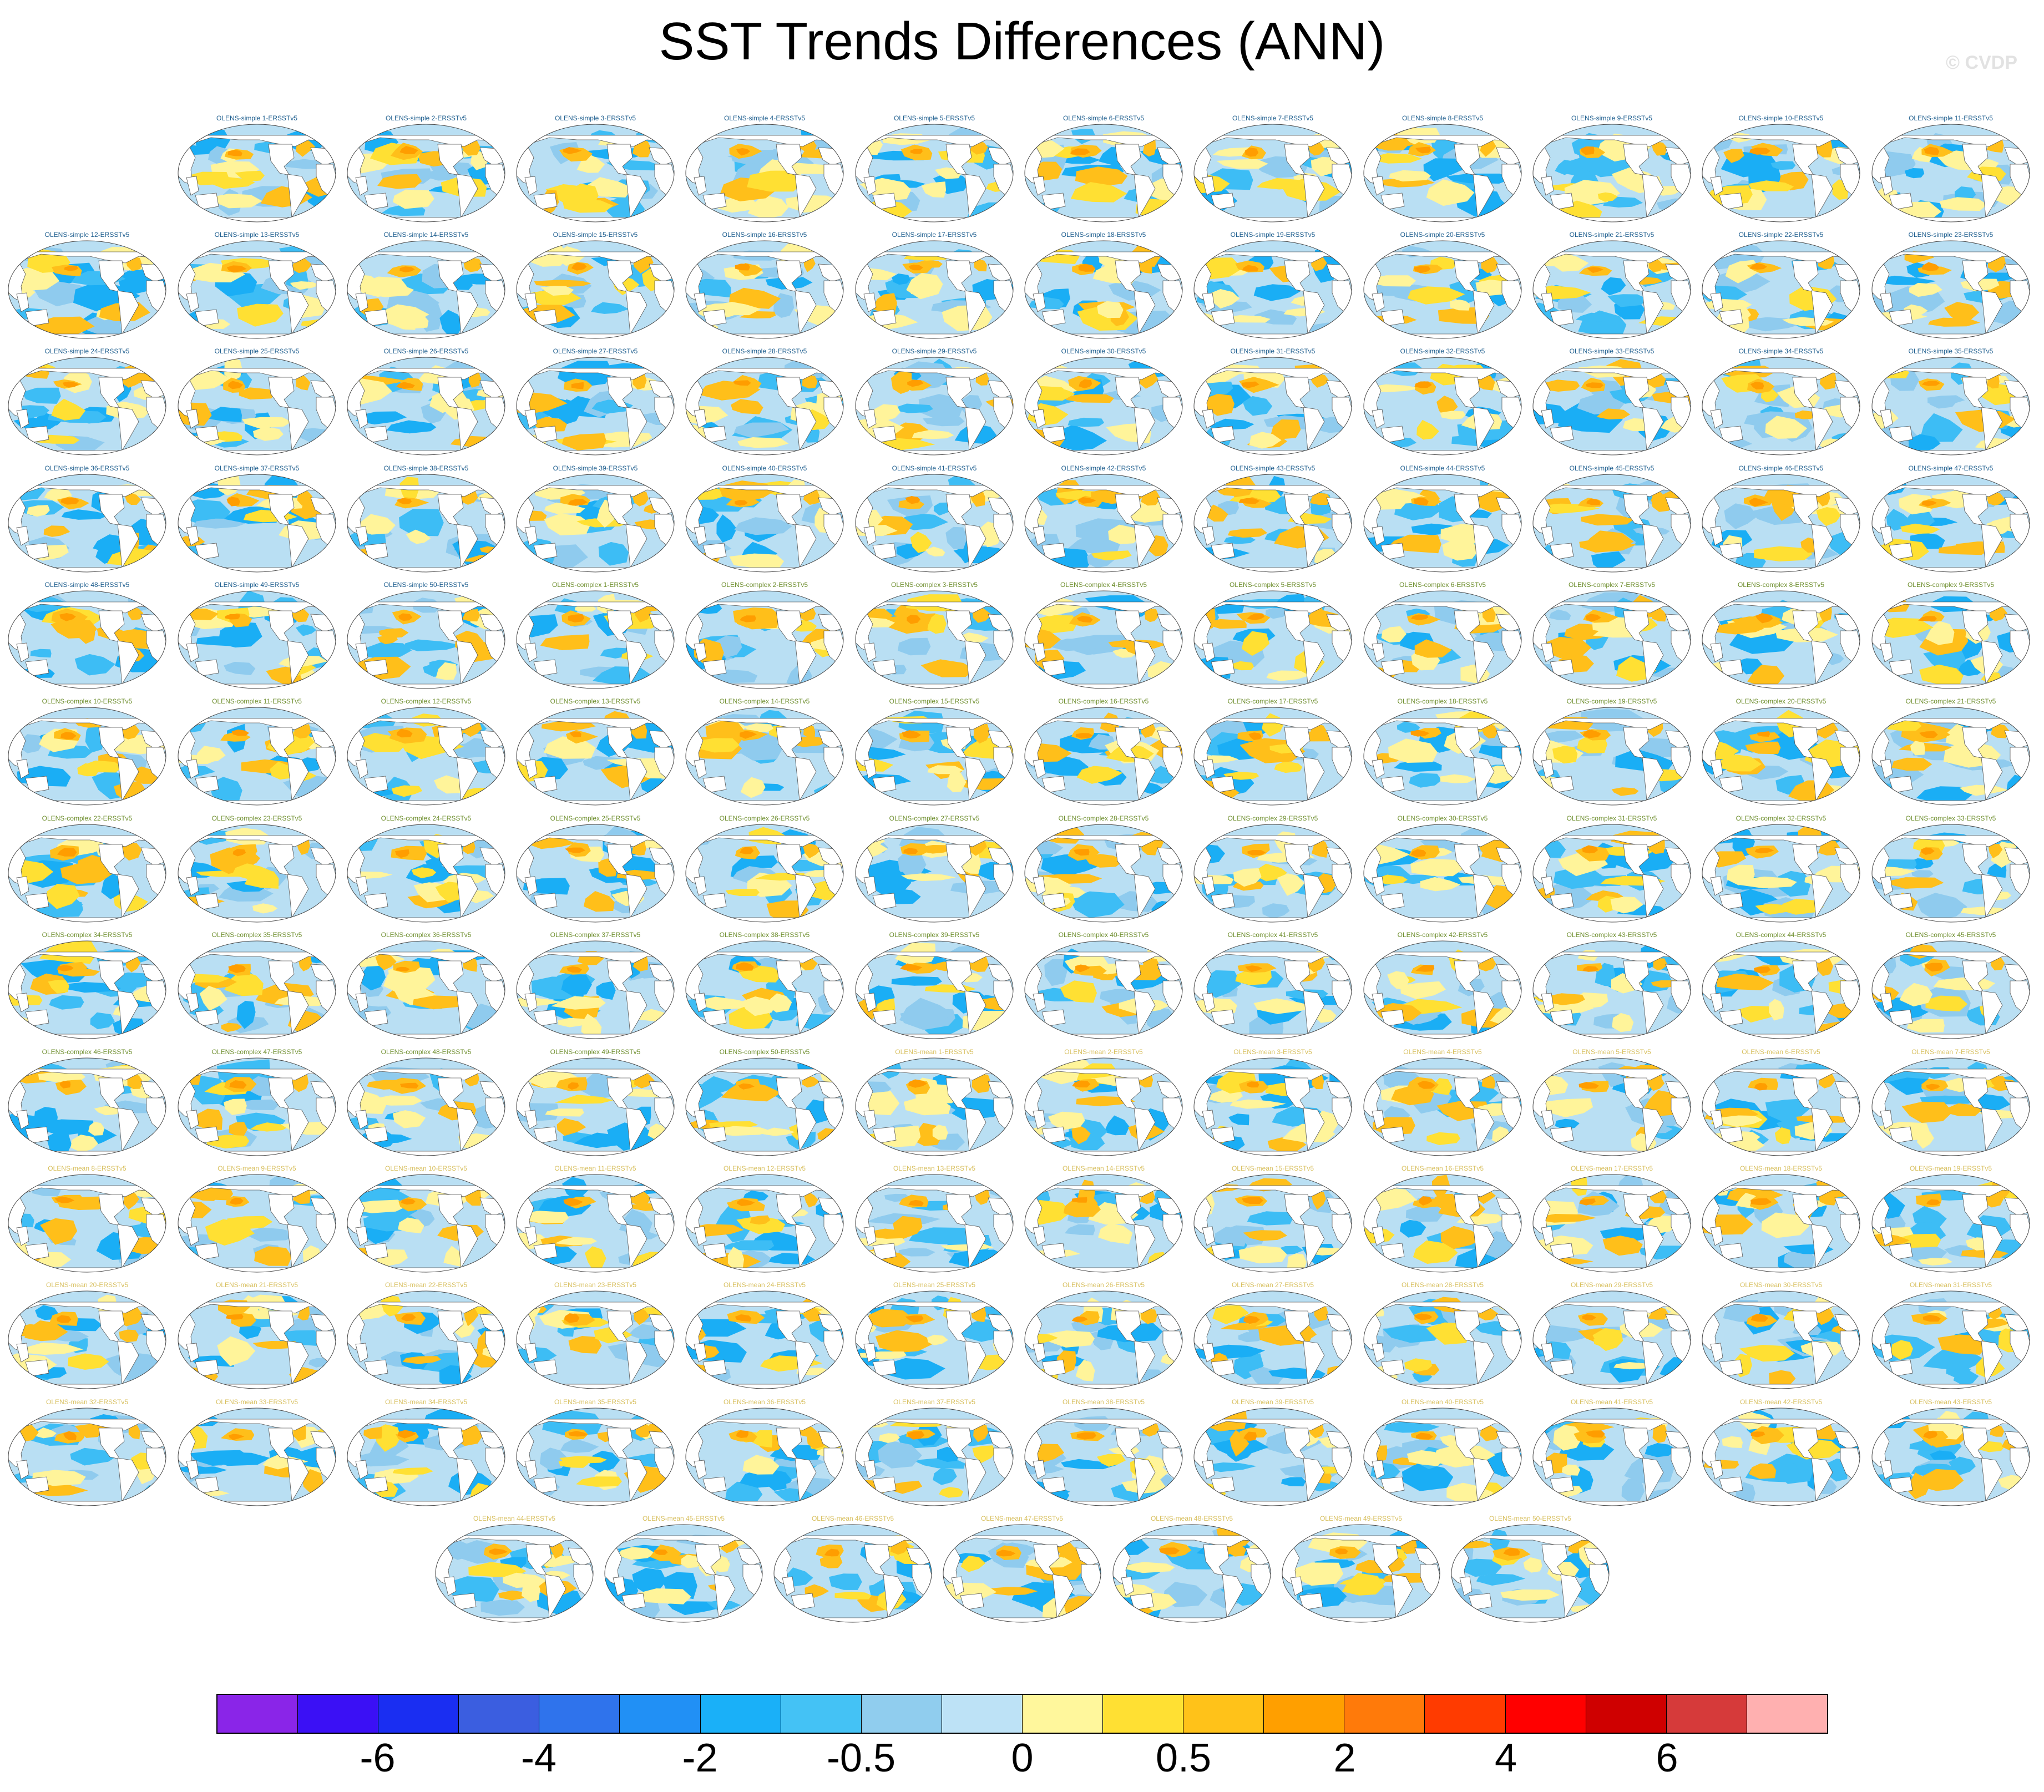  Describe the element at coordinates (1951, 585) in the screenshot. I see `panel-title: OLENS-complex 9-ERSSTv5` at that location.